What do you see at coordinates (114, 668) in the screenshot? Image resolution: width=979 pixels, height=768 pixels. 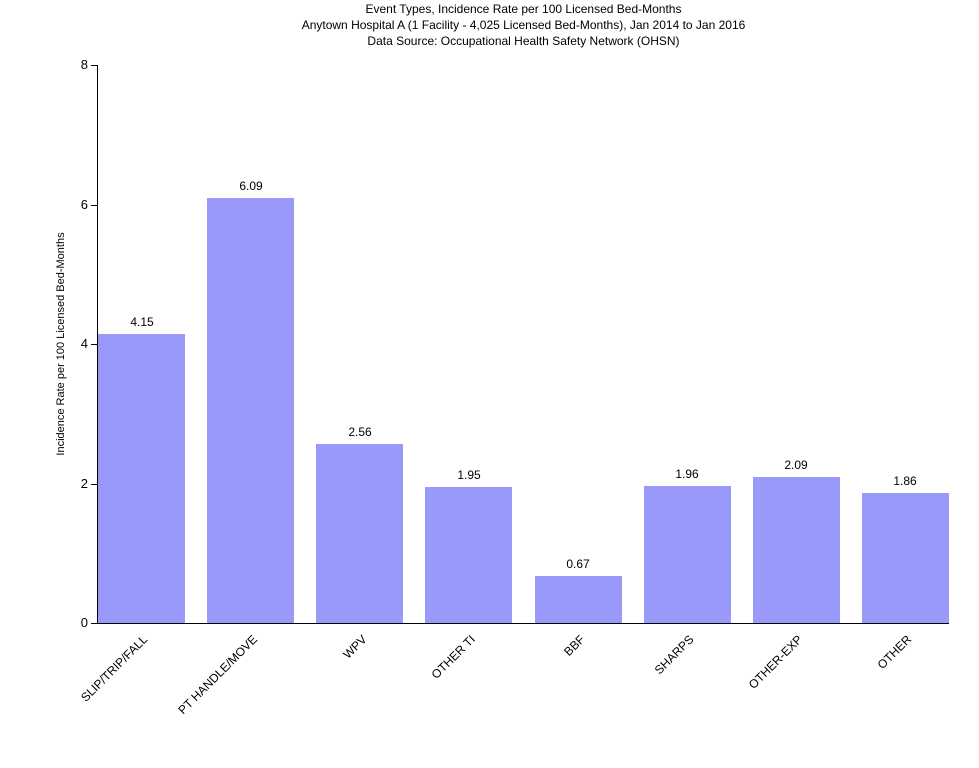 I see `x-axis-category-label: SLIP/TRIP/FALL` at bounding box center [114, 668].